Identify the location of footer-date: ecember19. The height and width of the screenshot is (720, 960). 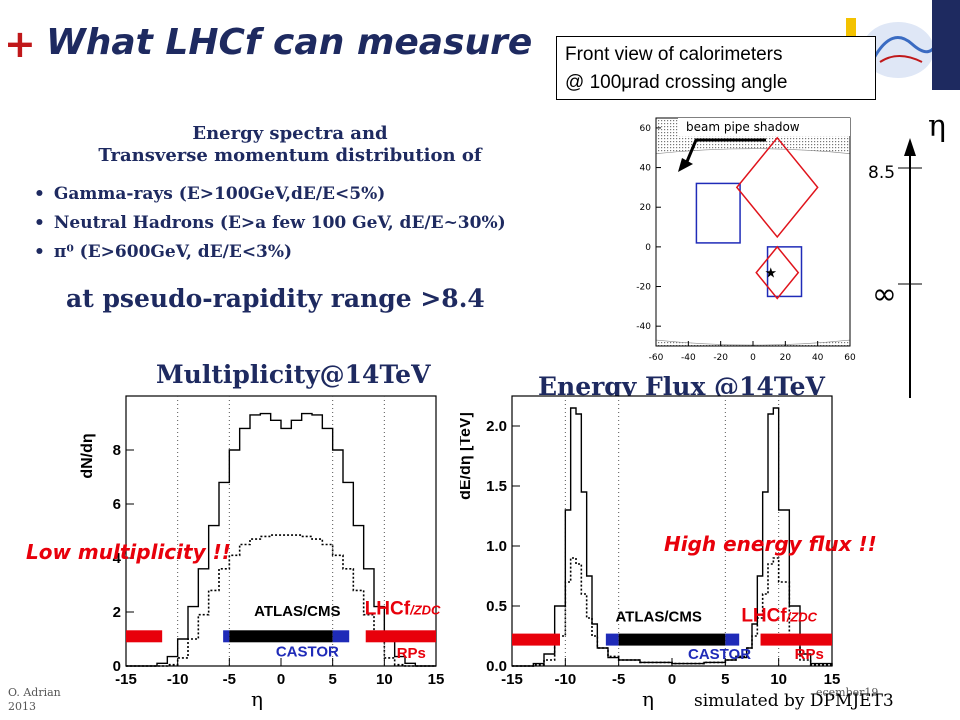
(847, 692).